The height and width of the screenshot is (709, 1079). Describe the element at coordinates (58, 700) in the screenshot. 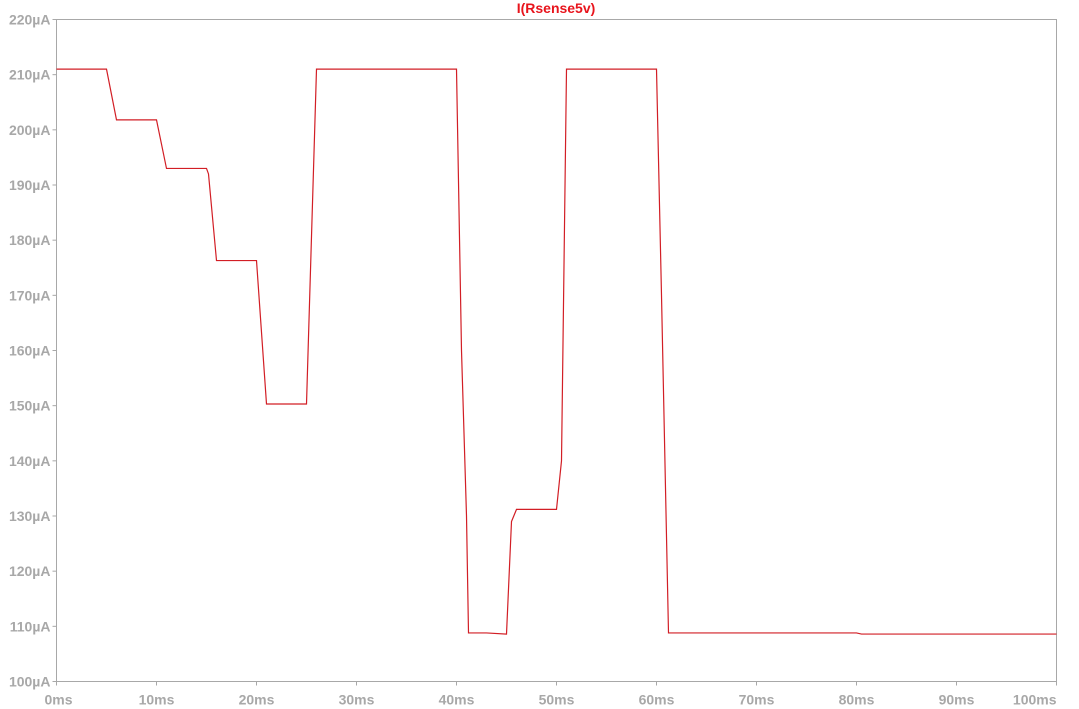

I see `x-tick-label: 0ms` at that location.